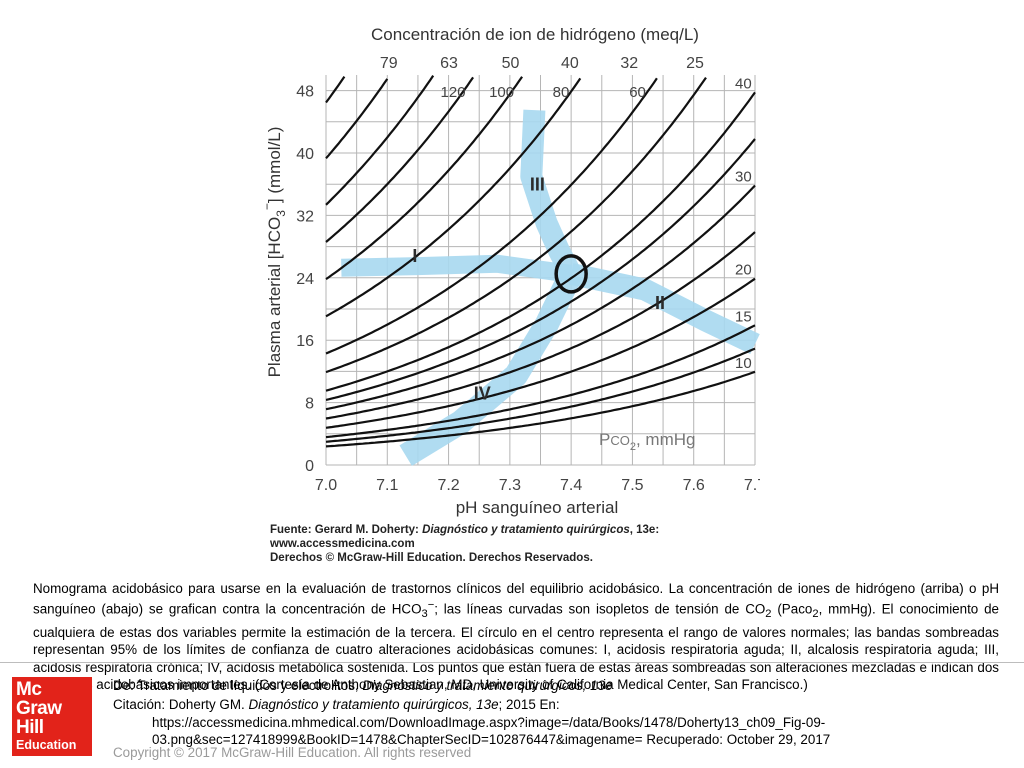 Image resolution: width=1024 pixels, height=768 pixels. Describe the element at coordinates (743, 316) in the screenshot. I see `isopleth-label: 15` at that location.